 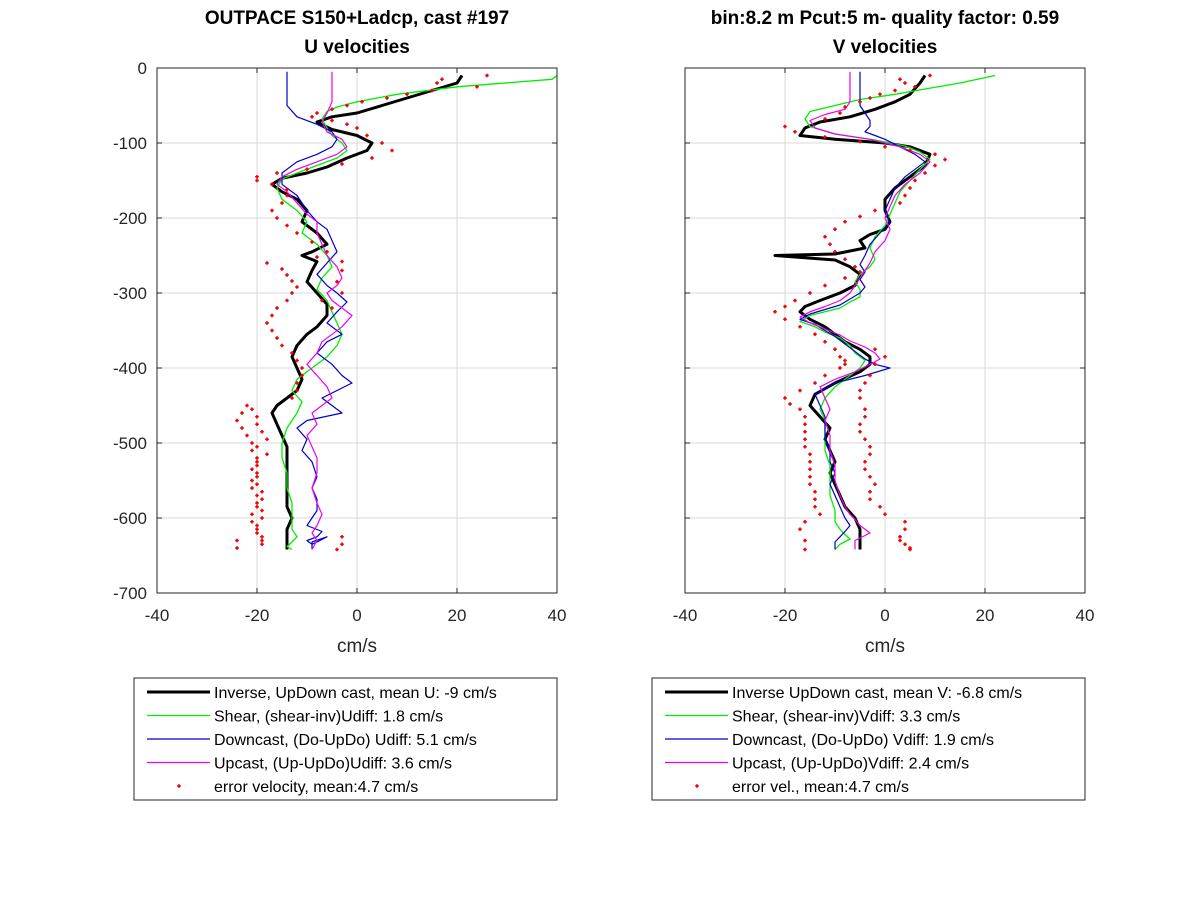 What do you see at coordinates (130, 443) in the screenshot?
I see `u-y-tick-label: -500` at bounding box center [130, 443].